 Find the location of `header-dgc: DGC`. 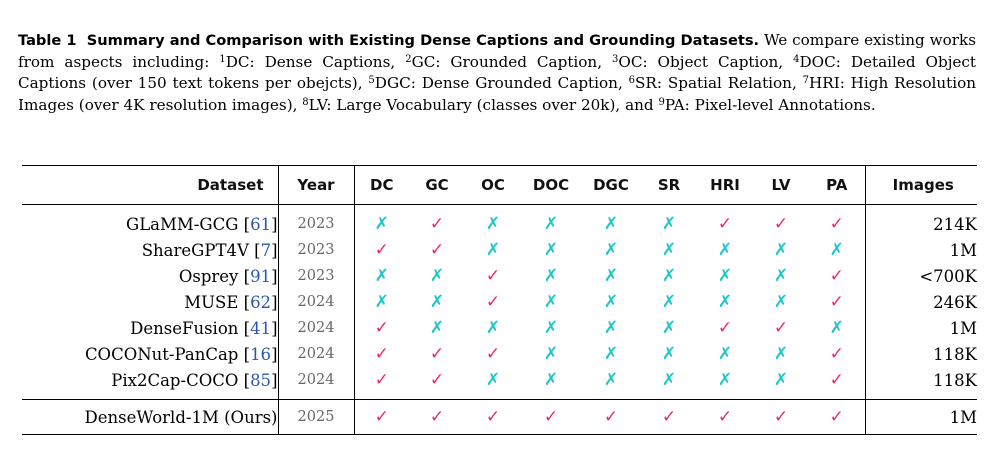

header-dgc: DGC is located at coordinates (611, 185).